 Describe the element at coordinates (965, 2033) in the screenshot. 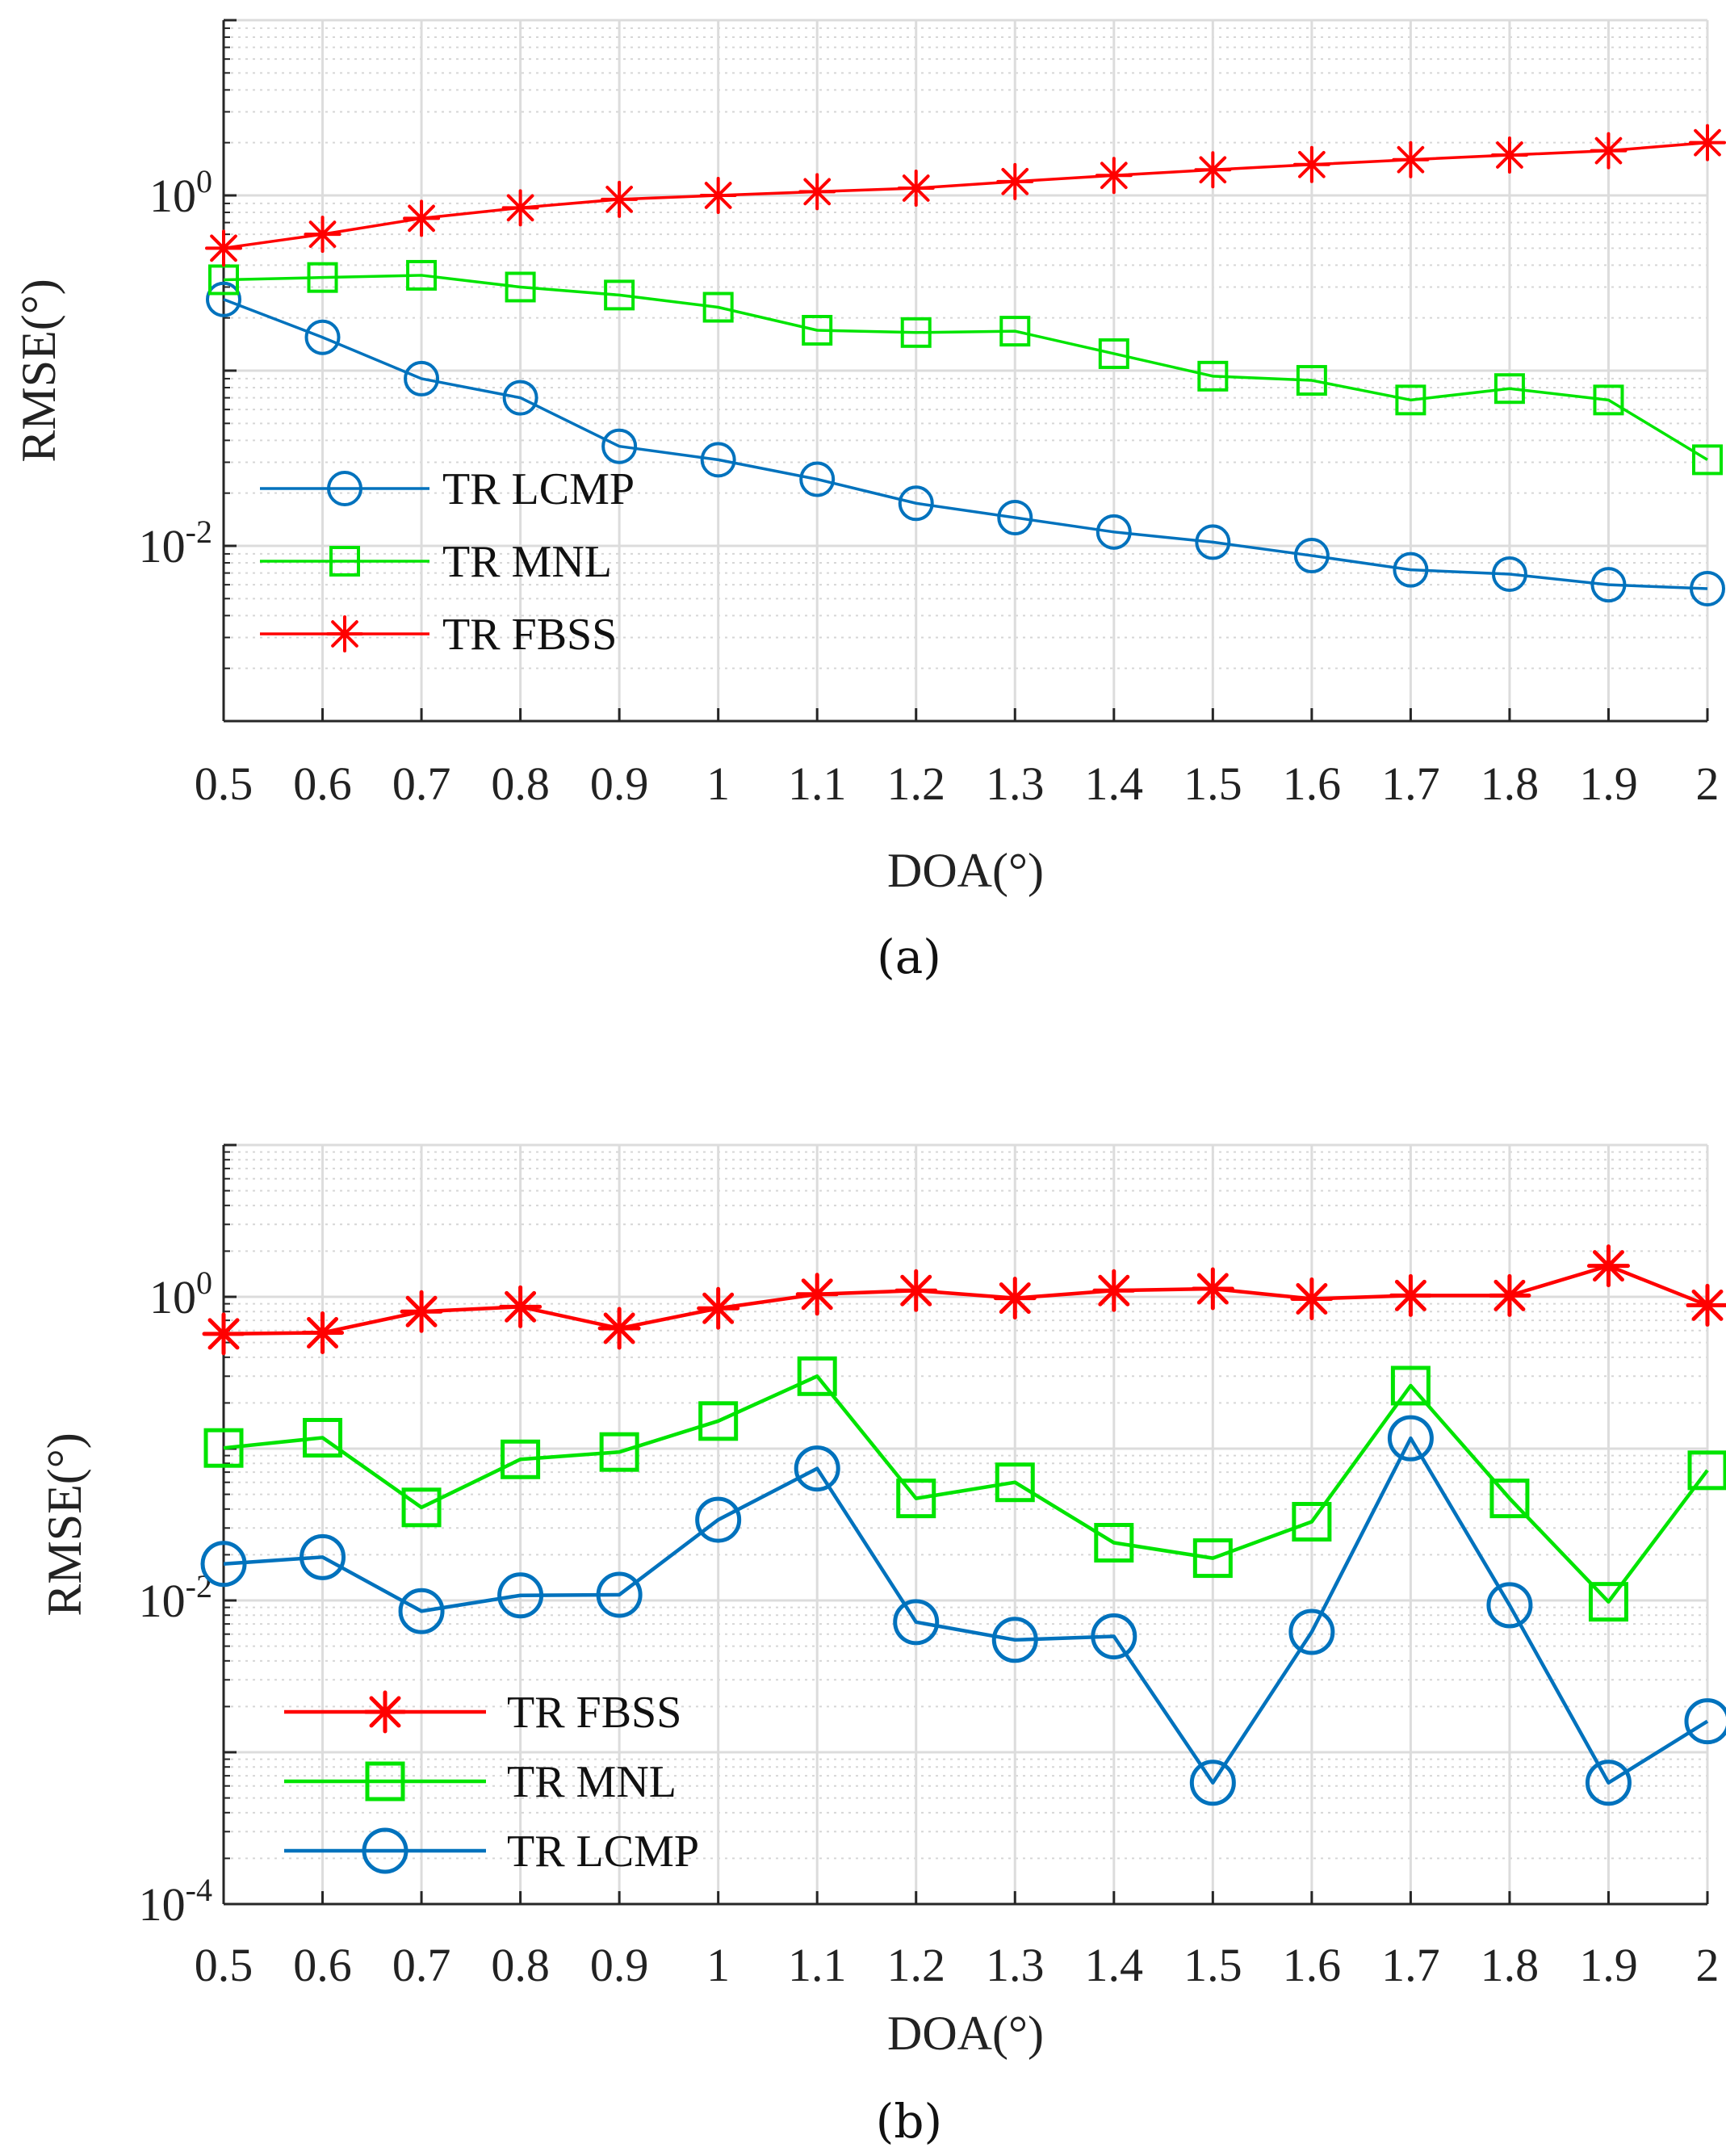

I see `x-axis-label: DOA(°)` at that location.